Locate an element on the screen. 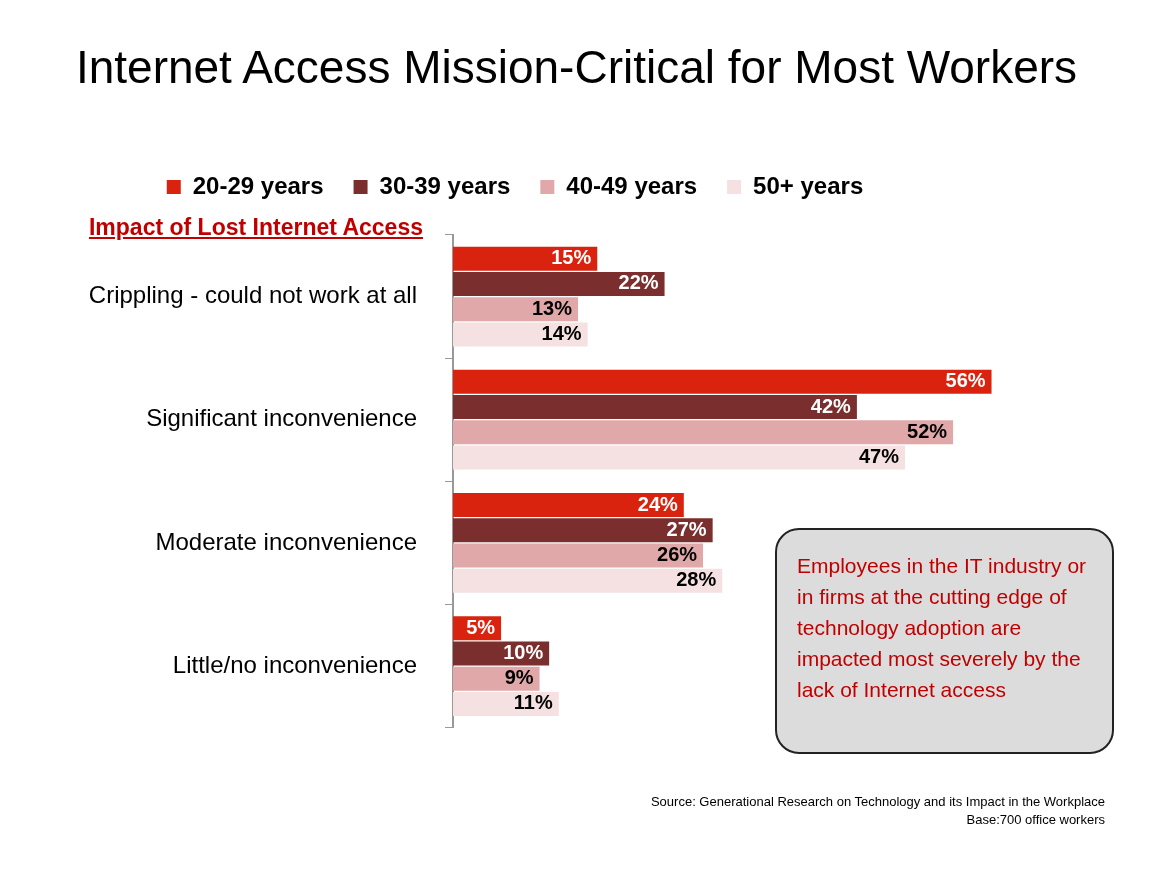 Image resolution: width=1153 pixels, height=869 pixels. data-label: 9% is located at coordinates (519, 677).